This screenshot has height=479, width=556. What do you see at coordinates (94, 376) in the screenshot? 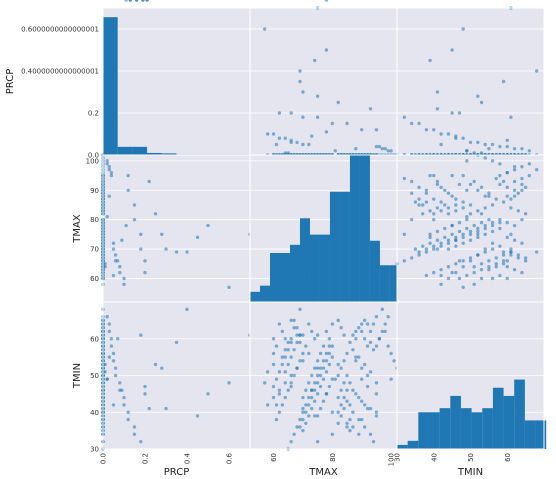
I see `y-tick-label: 50` at bounding box center [94, 376].